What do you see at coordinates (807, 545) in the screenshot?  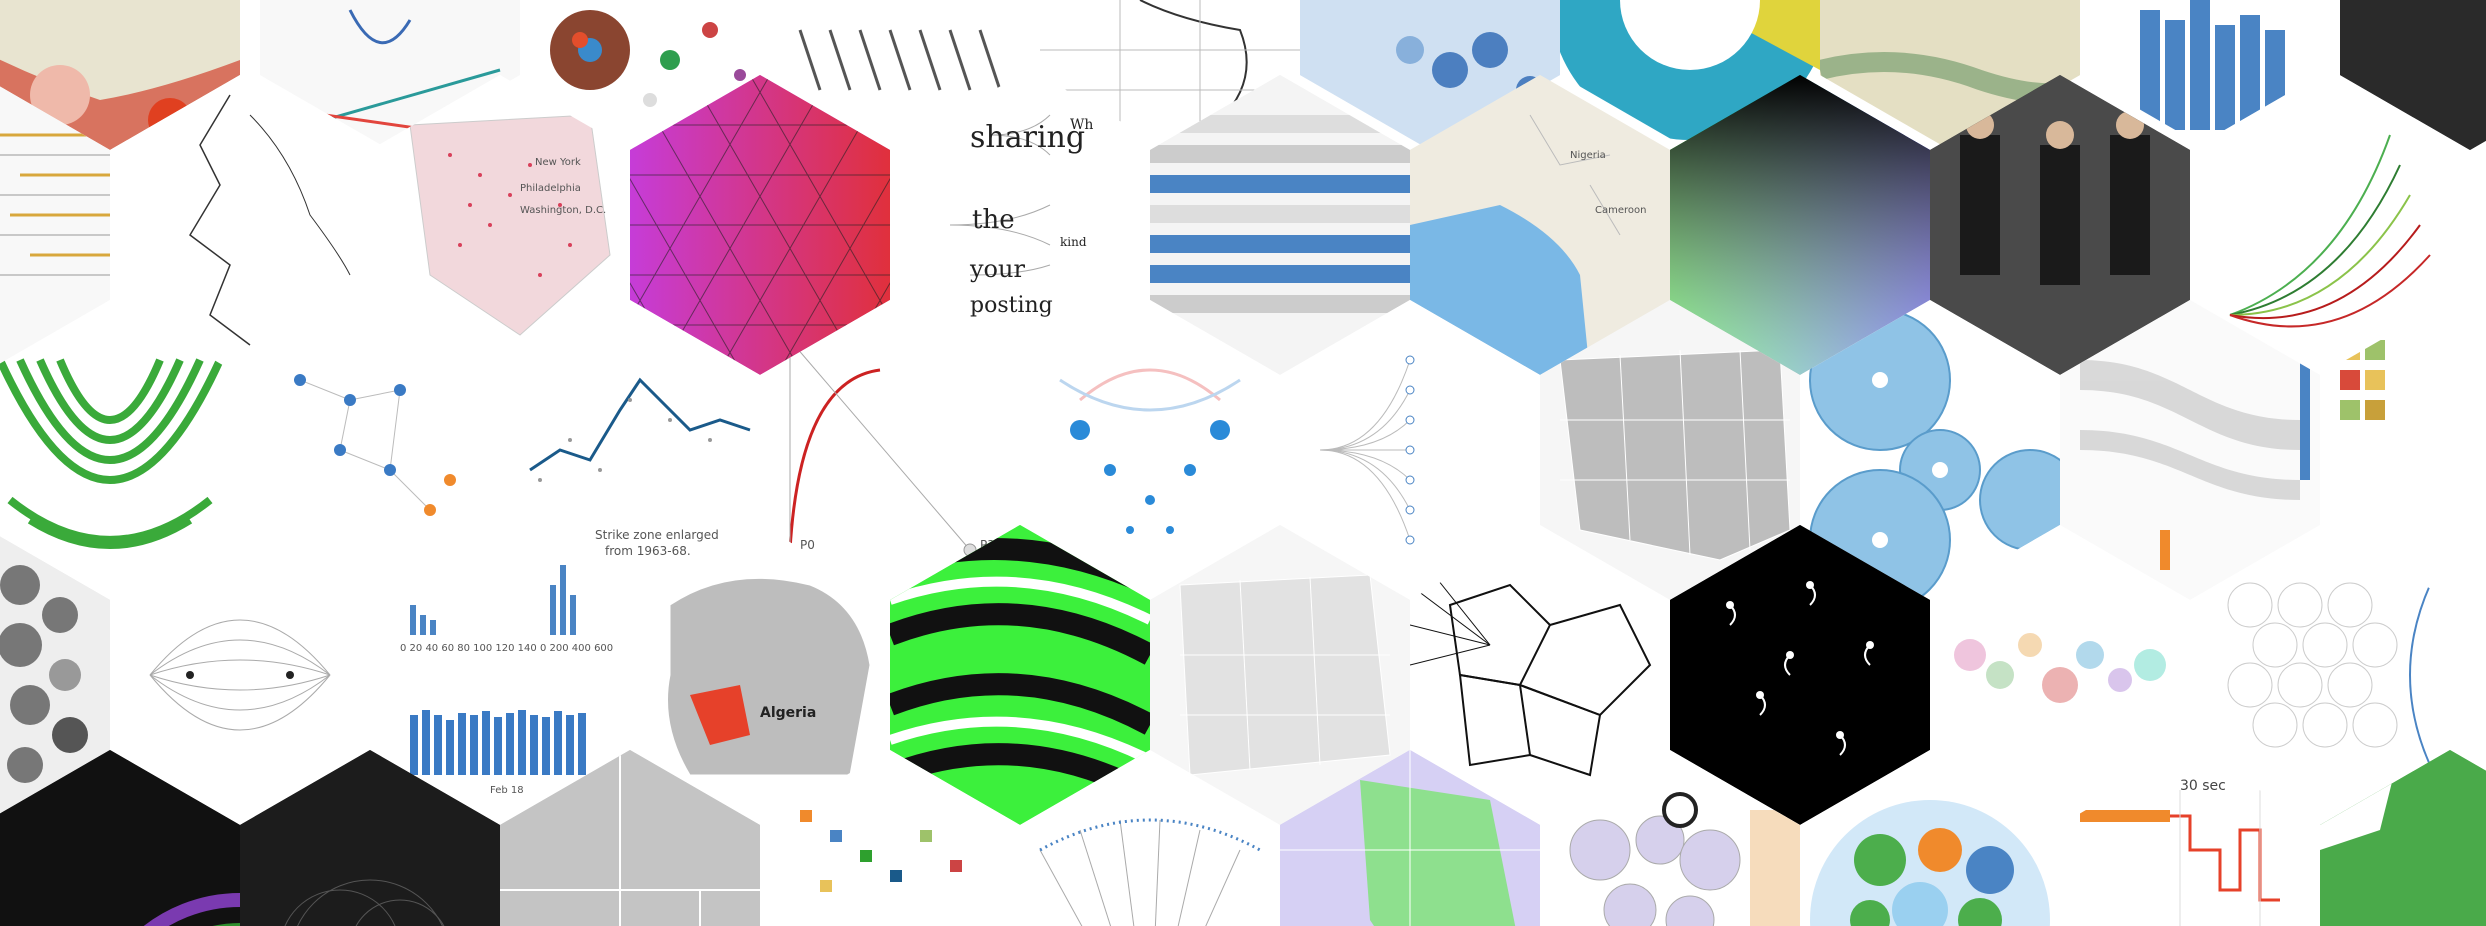 I see `point-p0: P0` at bounding box center [807, 545].